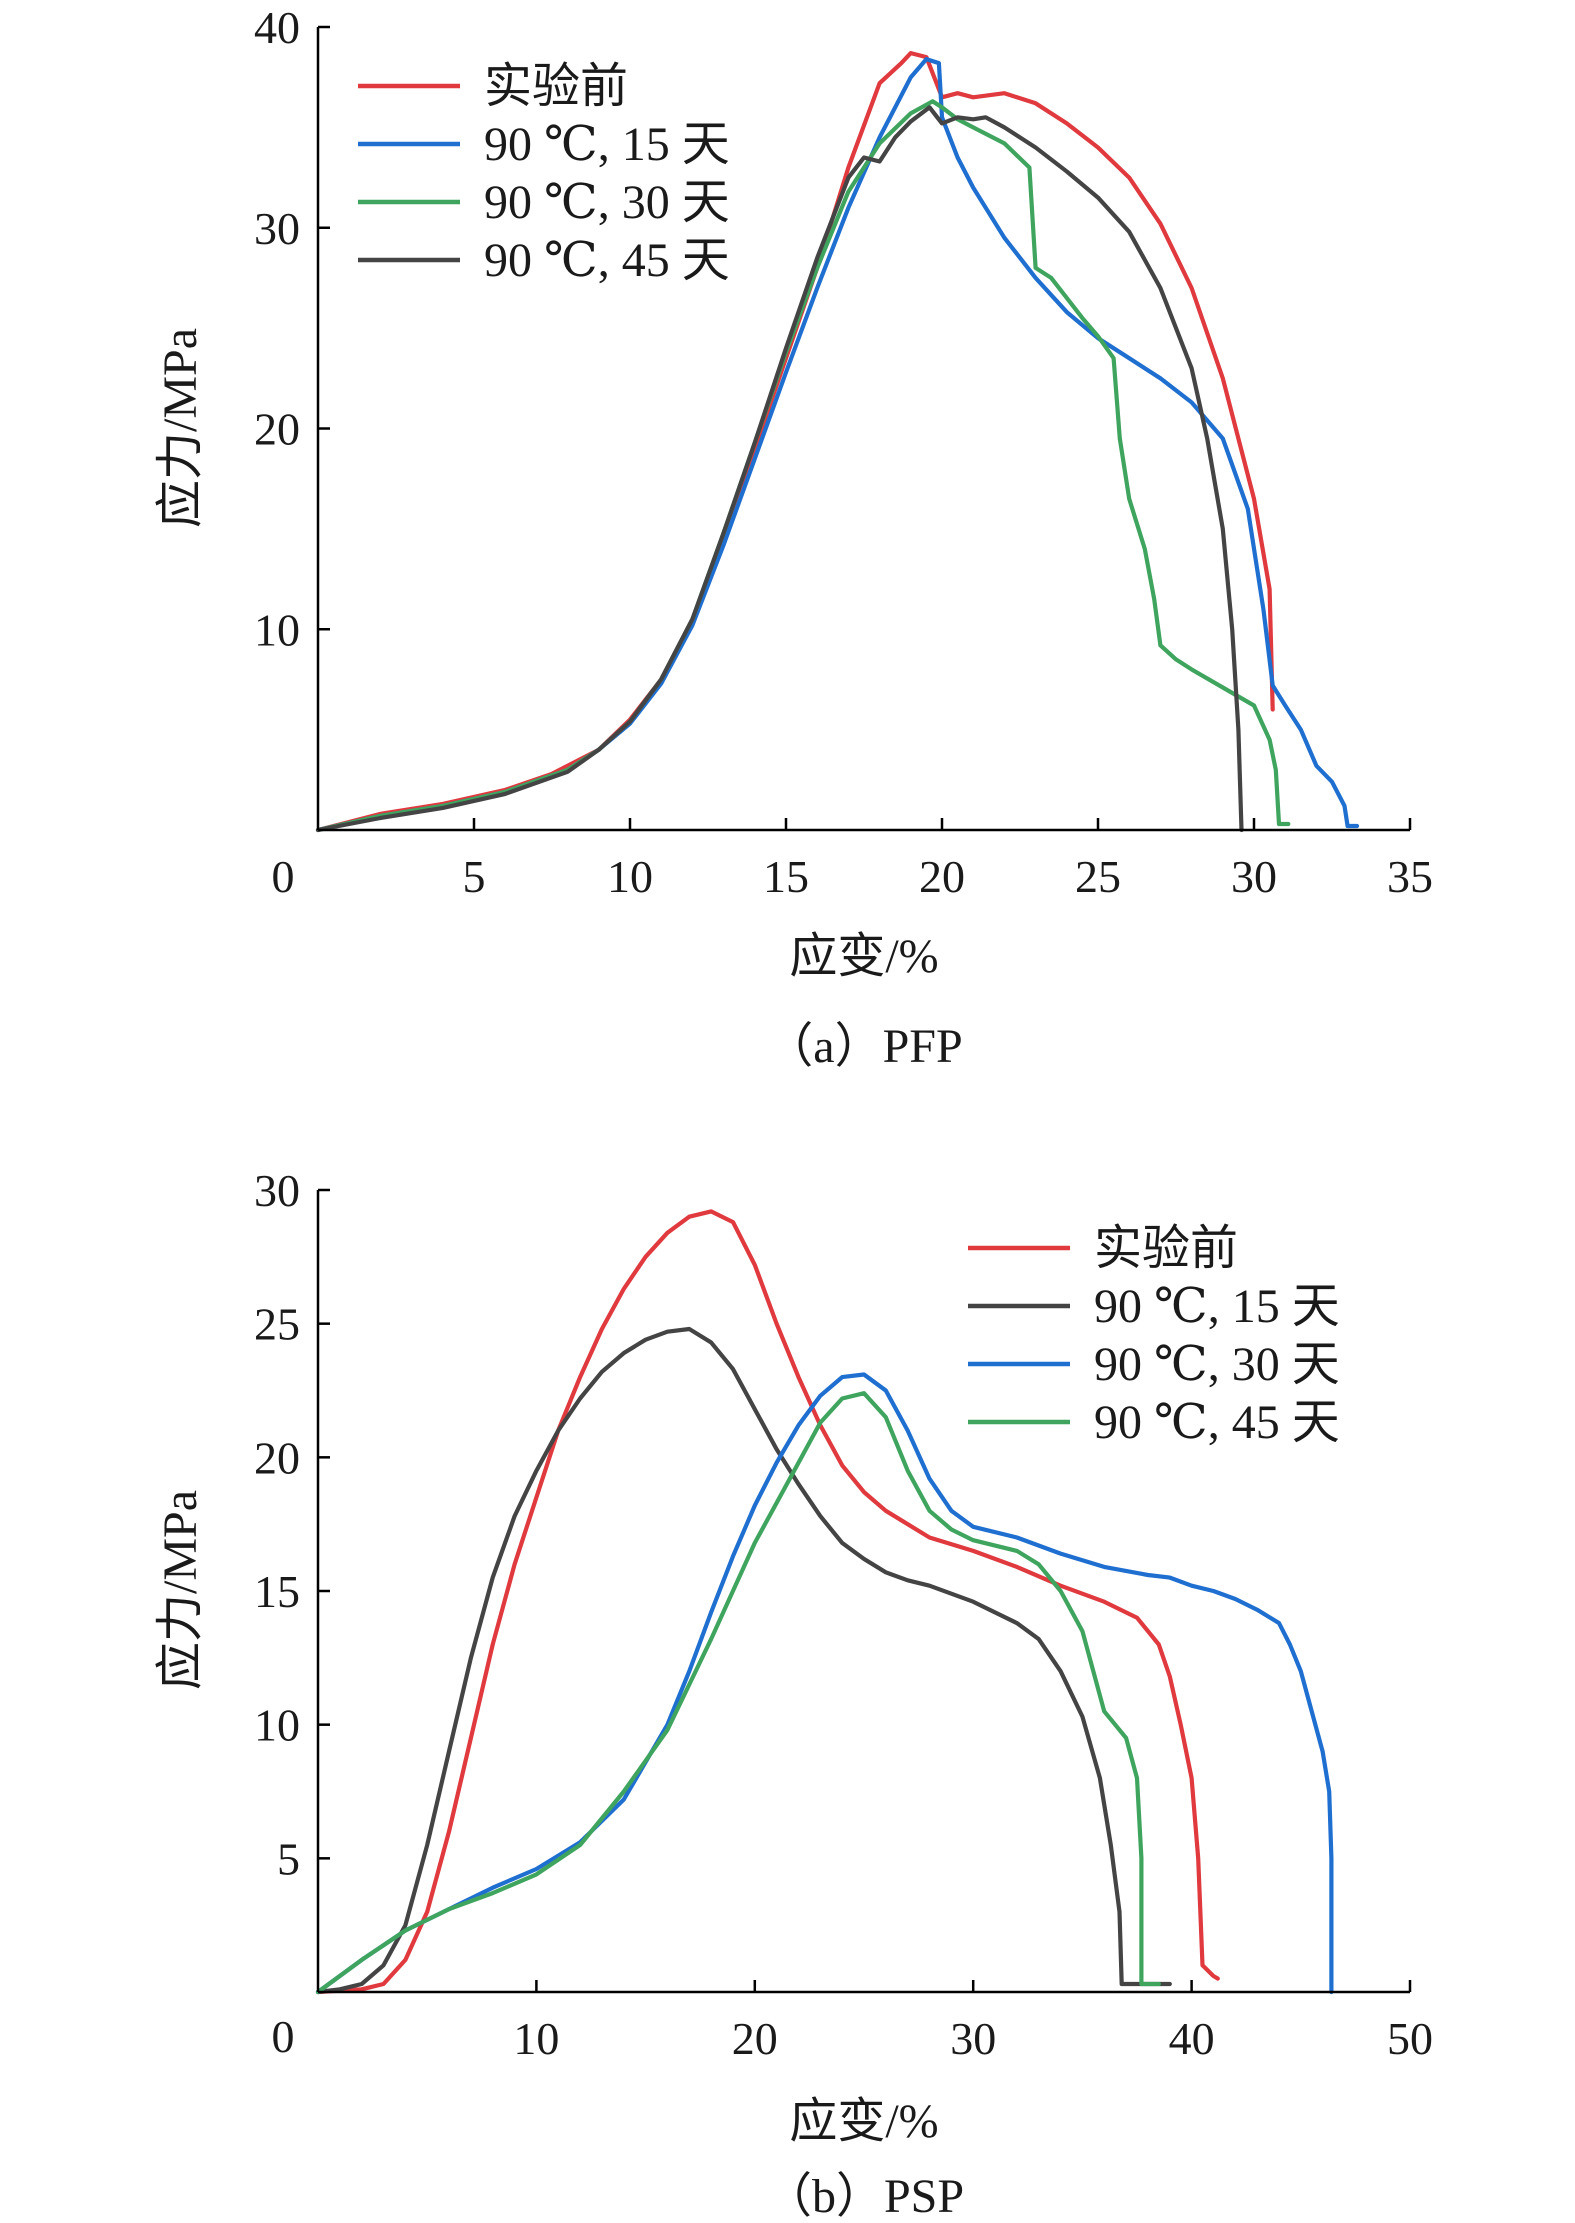 This screenshot has height=2223, width=1575. What do you see at coordinates (863, 1046) in the screenshot?
I see `chart-caption: （a）PFP` at bounding box center [863, 1046].